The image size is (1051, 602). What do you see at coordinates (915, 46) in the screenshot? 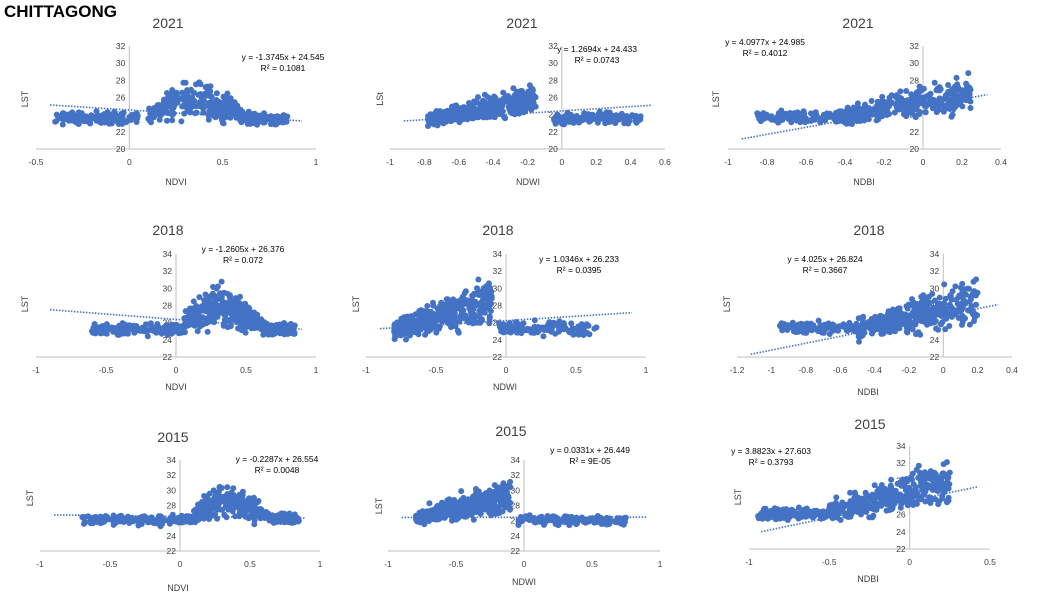
I see `y-tick-label: 32` at bounding box center [915, 46].